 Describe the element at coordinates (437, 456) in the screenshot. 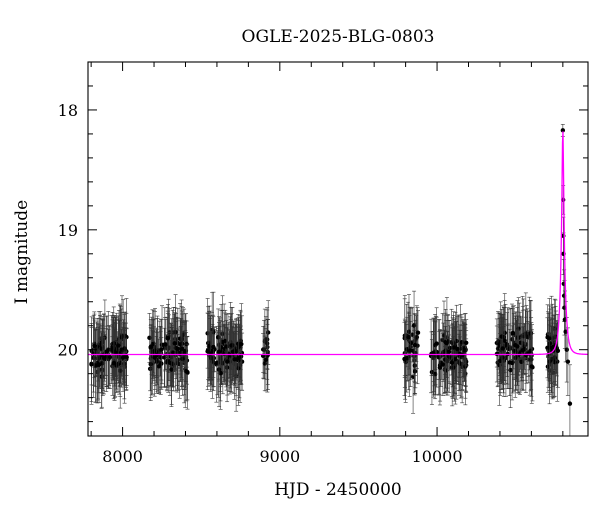

I see `x-tick-label: 10000` at that location.